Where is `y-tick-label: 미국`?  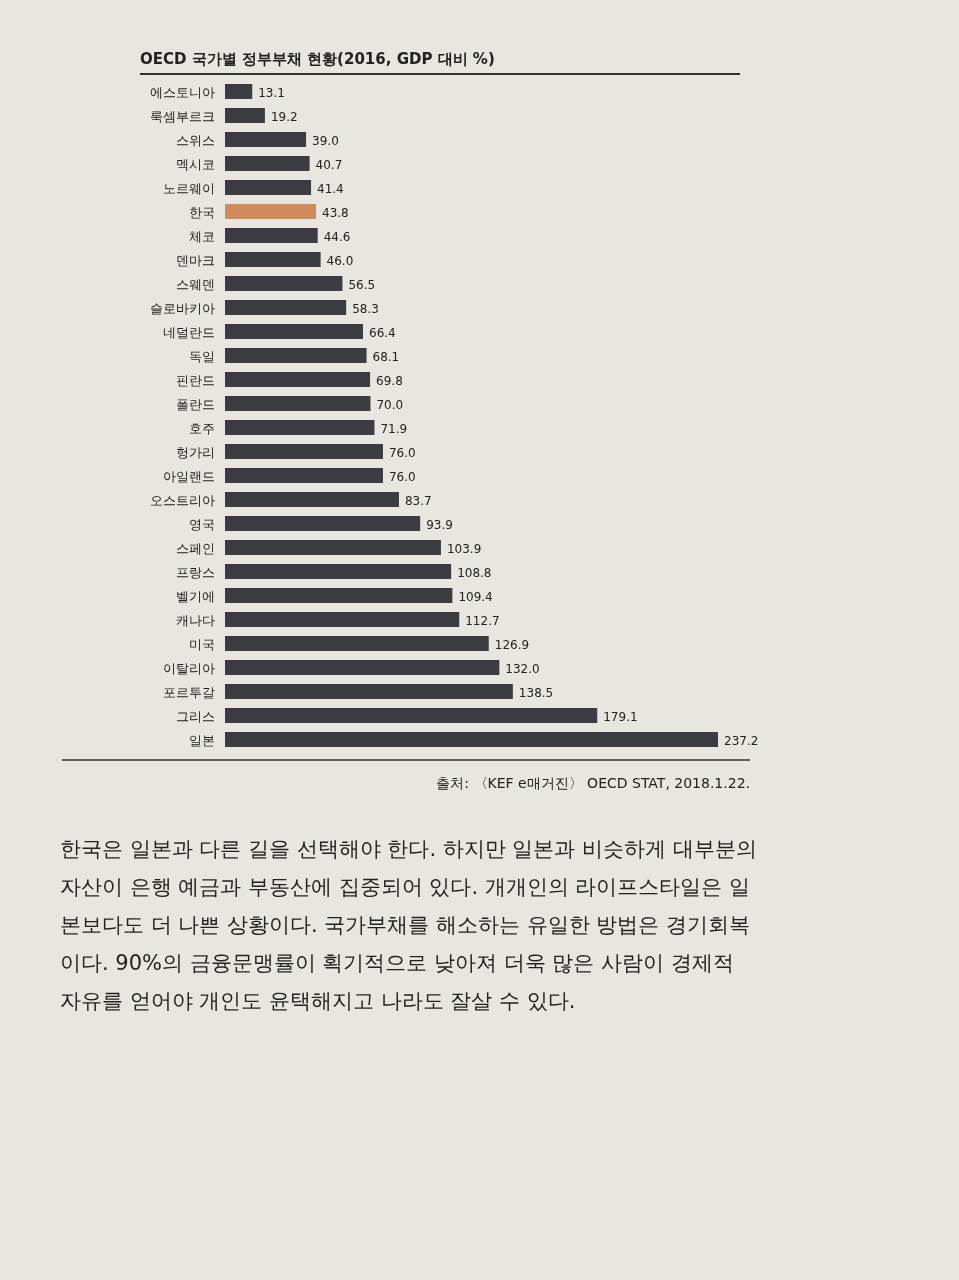
y-tick-label: 미국 is located at coordinates (202, 644).